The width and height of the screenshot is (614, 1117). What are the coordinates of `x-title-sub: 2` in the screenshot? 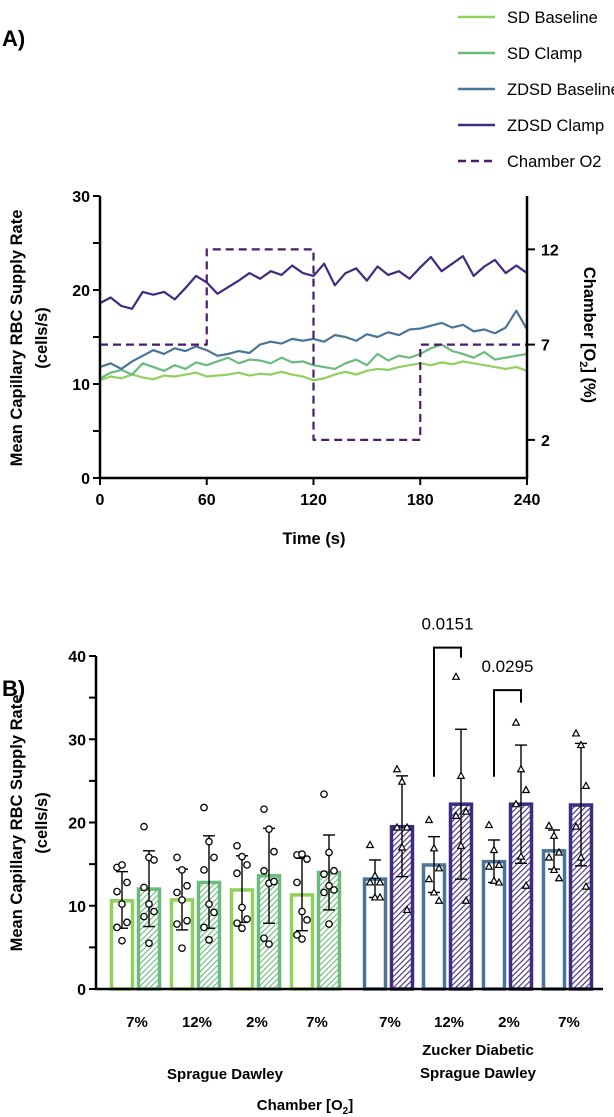 It's located at (346, 1111).